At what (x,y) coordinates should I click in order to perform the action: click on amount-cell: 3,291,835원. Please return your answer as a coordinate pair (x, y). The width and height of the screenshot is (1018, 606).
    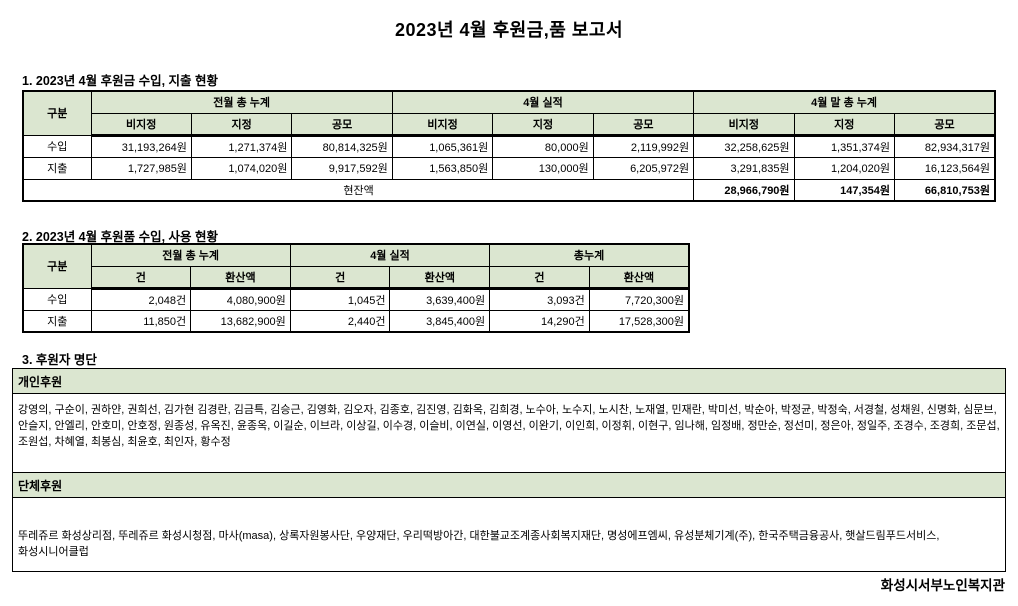
    Looking at the image, I should click on (744, 168).